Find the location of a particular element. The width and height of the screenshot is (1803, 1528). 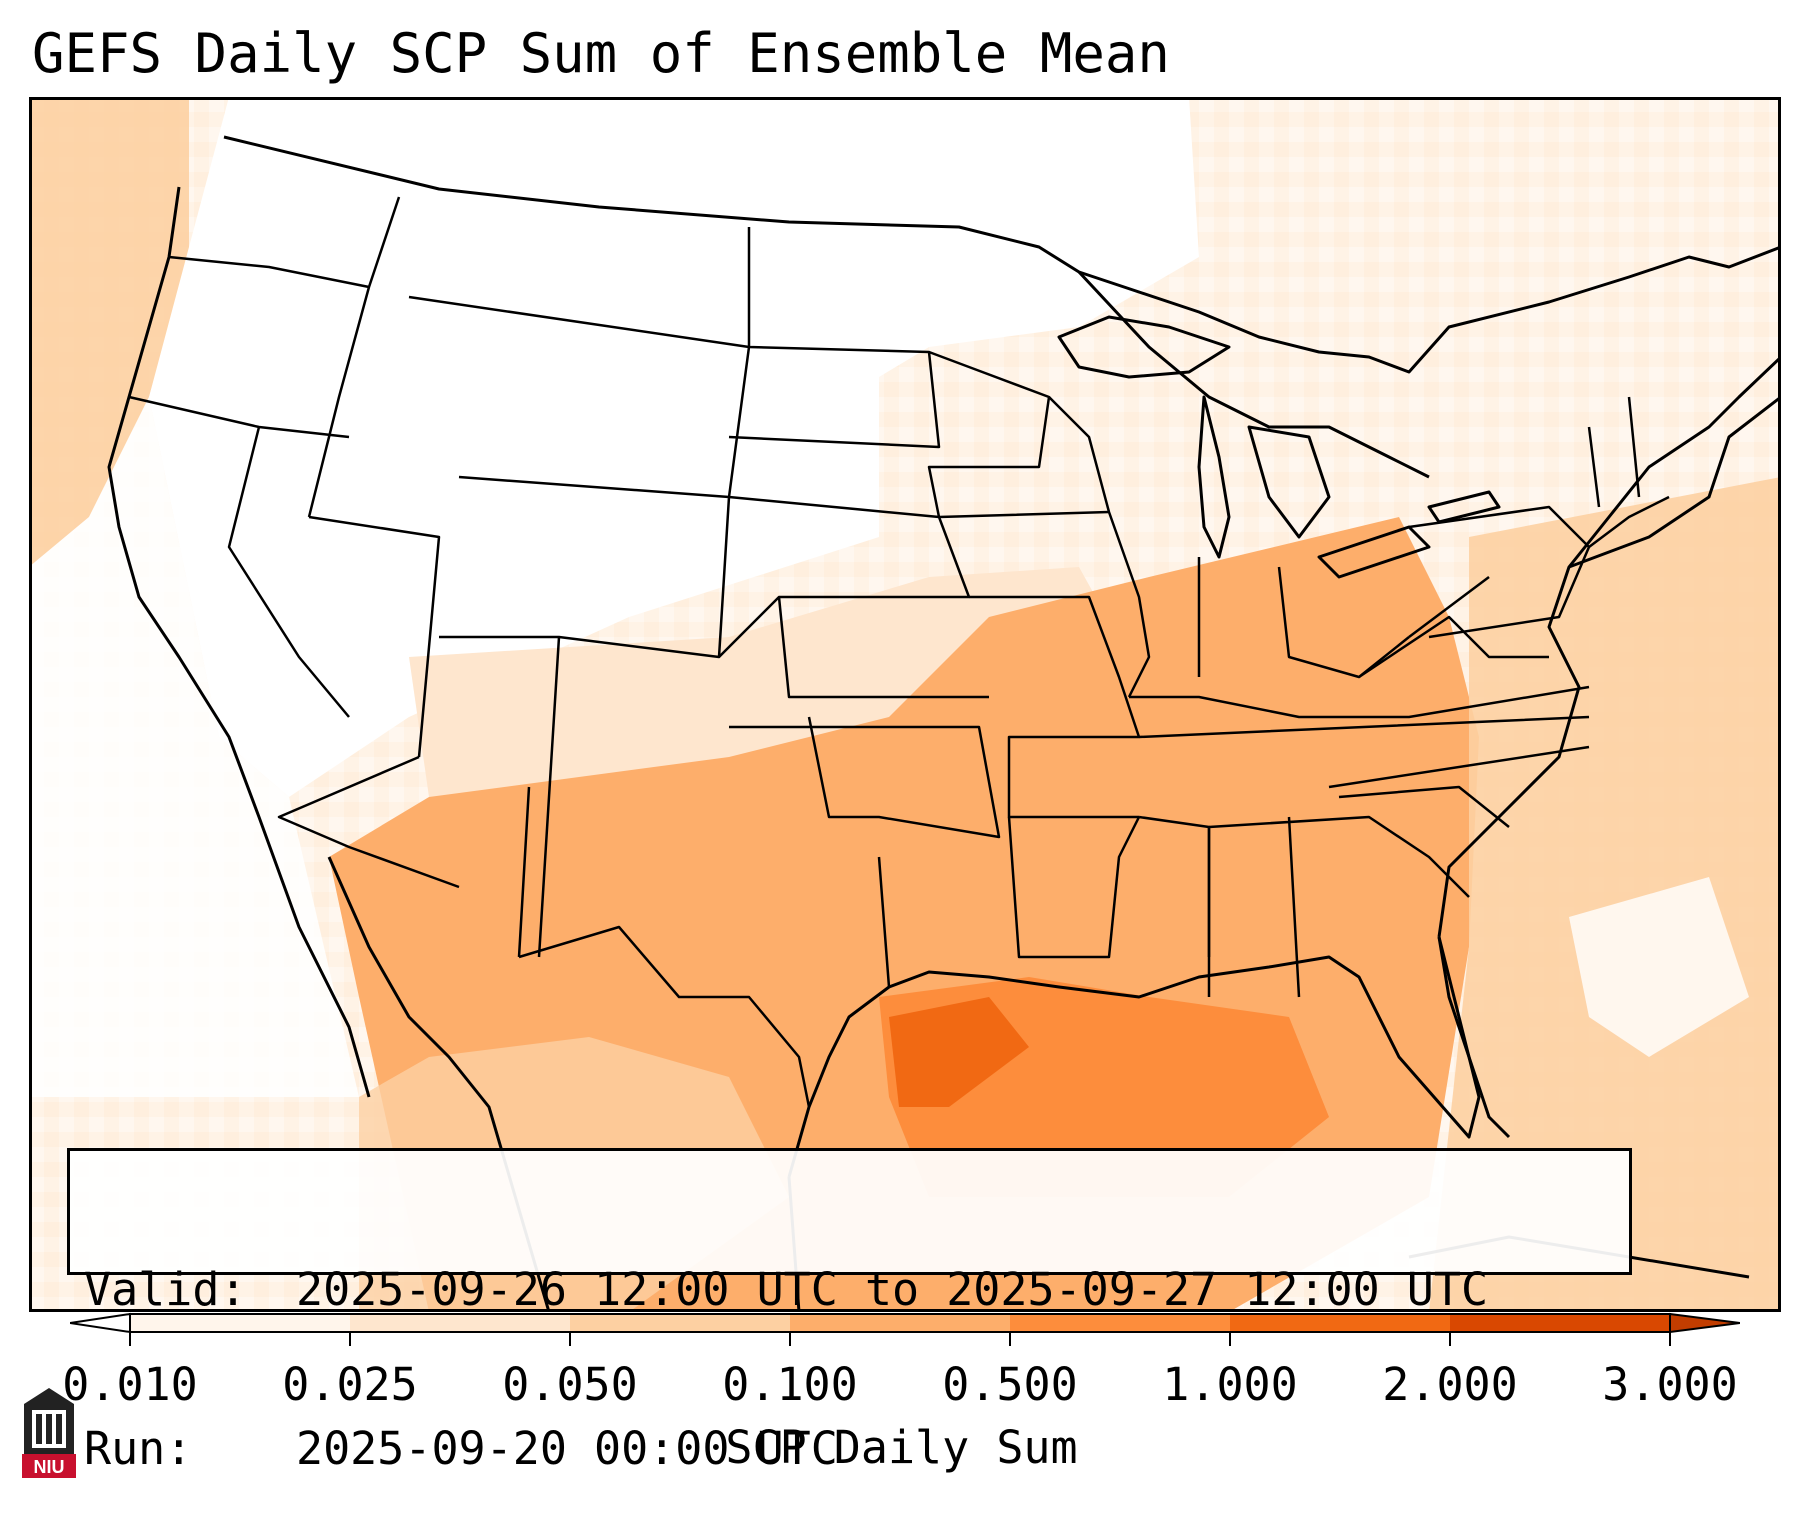

colorbar-tick-label: 1.000 is located at coordinates (1230, 1384).